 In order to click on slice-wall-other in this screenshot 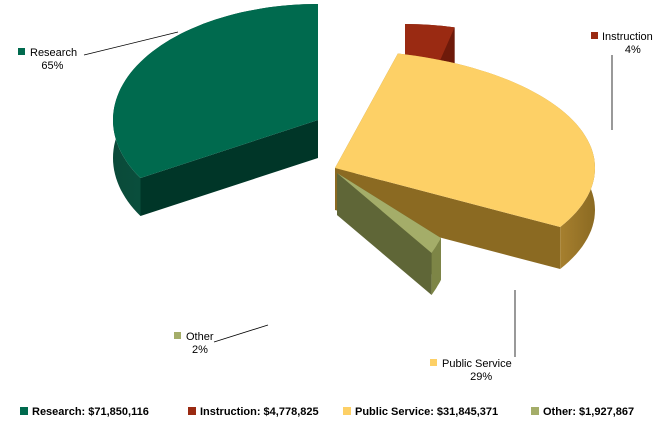, I will do `click(384, 234)`.